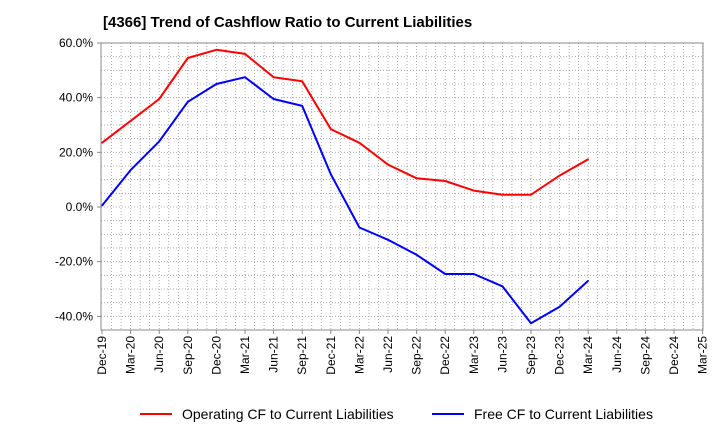 This screenshot has width=720, height=440. I want to click on x-tick-label: Sep-22, so click(417, 355).